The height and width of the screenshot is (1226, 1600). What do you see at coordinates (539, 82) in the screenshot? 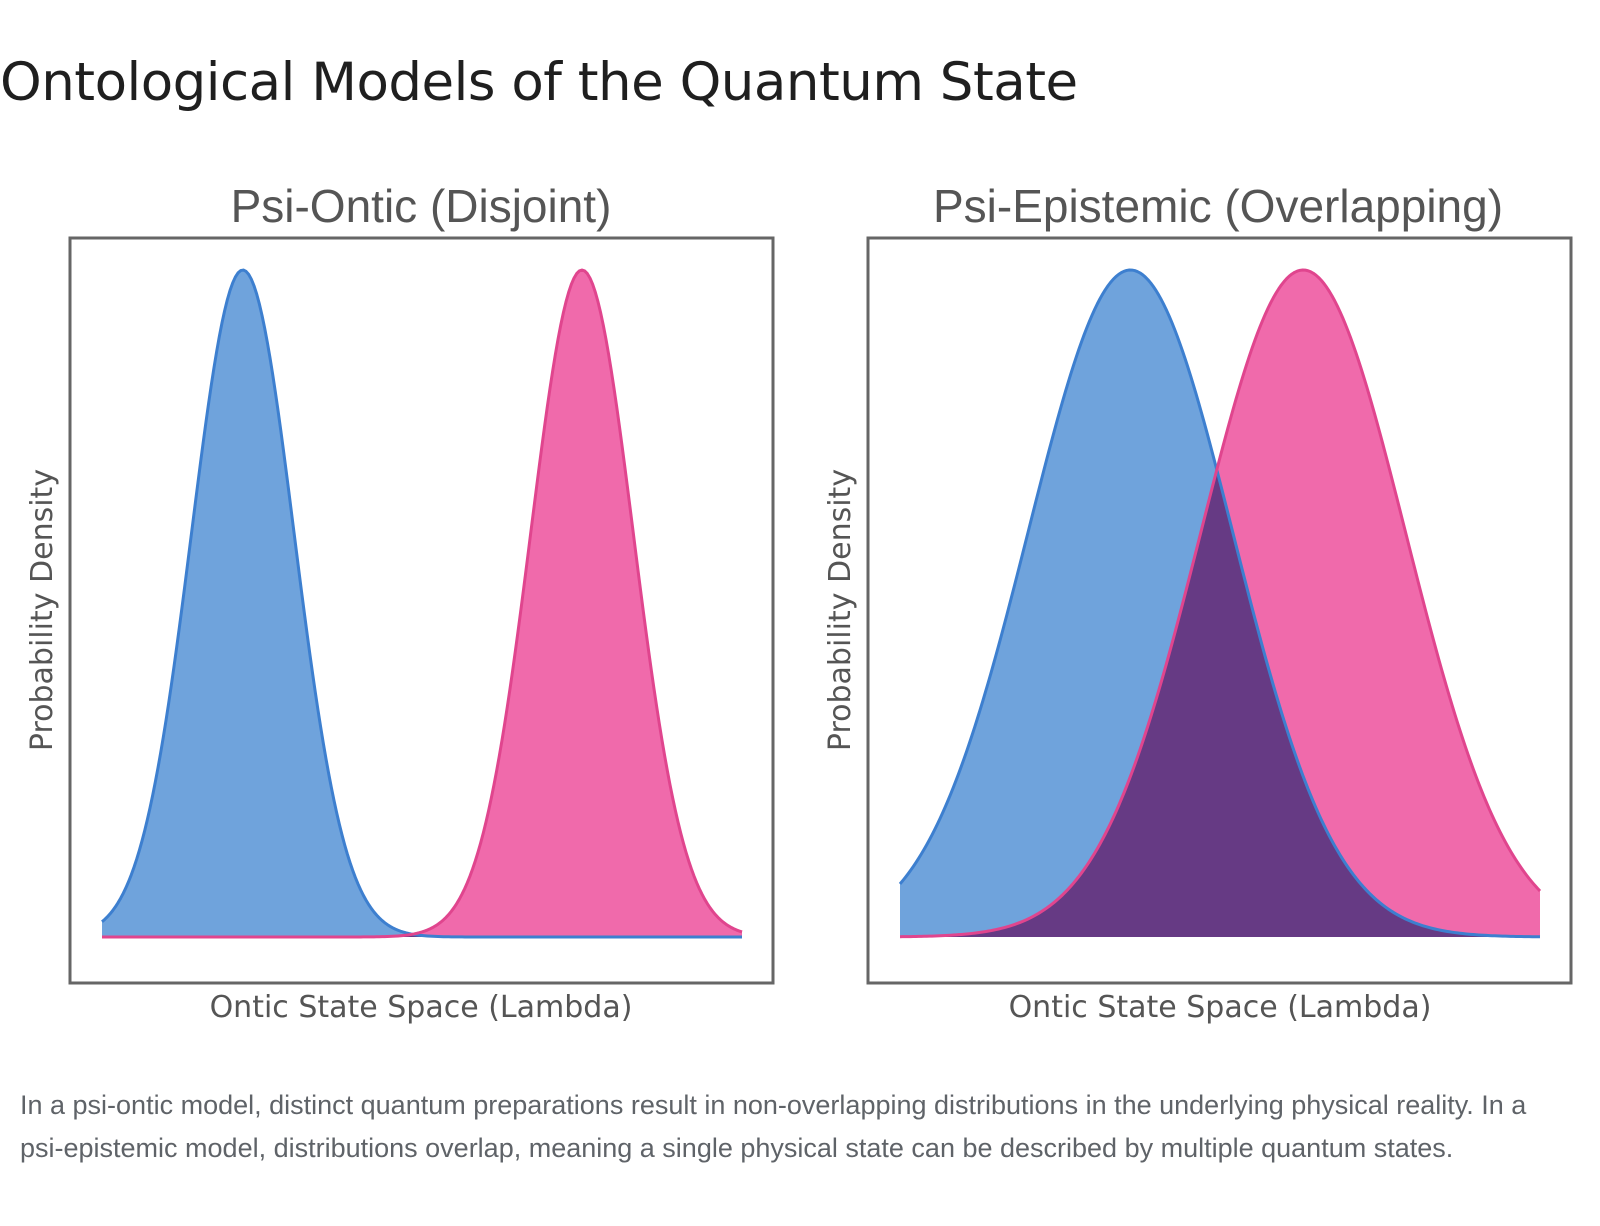
I see `page-title: Ontological Models of the Quantum State` at bounding box center [539, 82].